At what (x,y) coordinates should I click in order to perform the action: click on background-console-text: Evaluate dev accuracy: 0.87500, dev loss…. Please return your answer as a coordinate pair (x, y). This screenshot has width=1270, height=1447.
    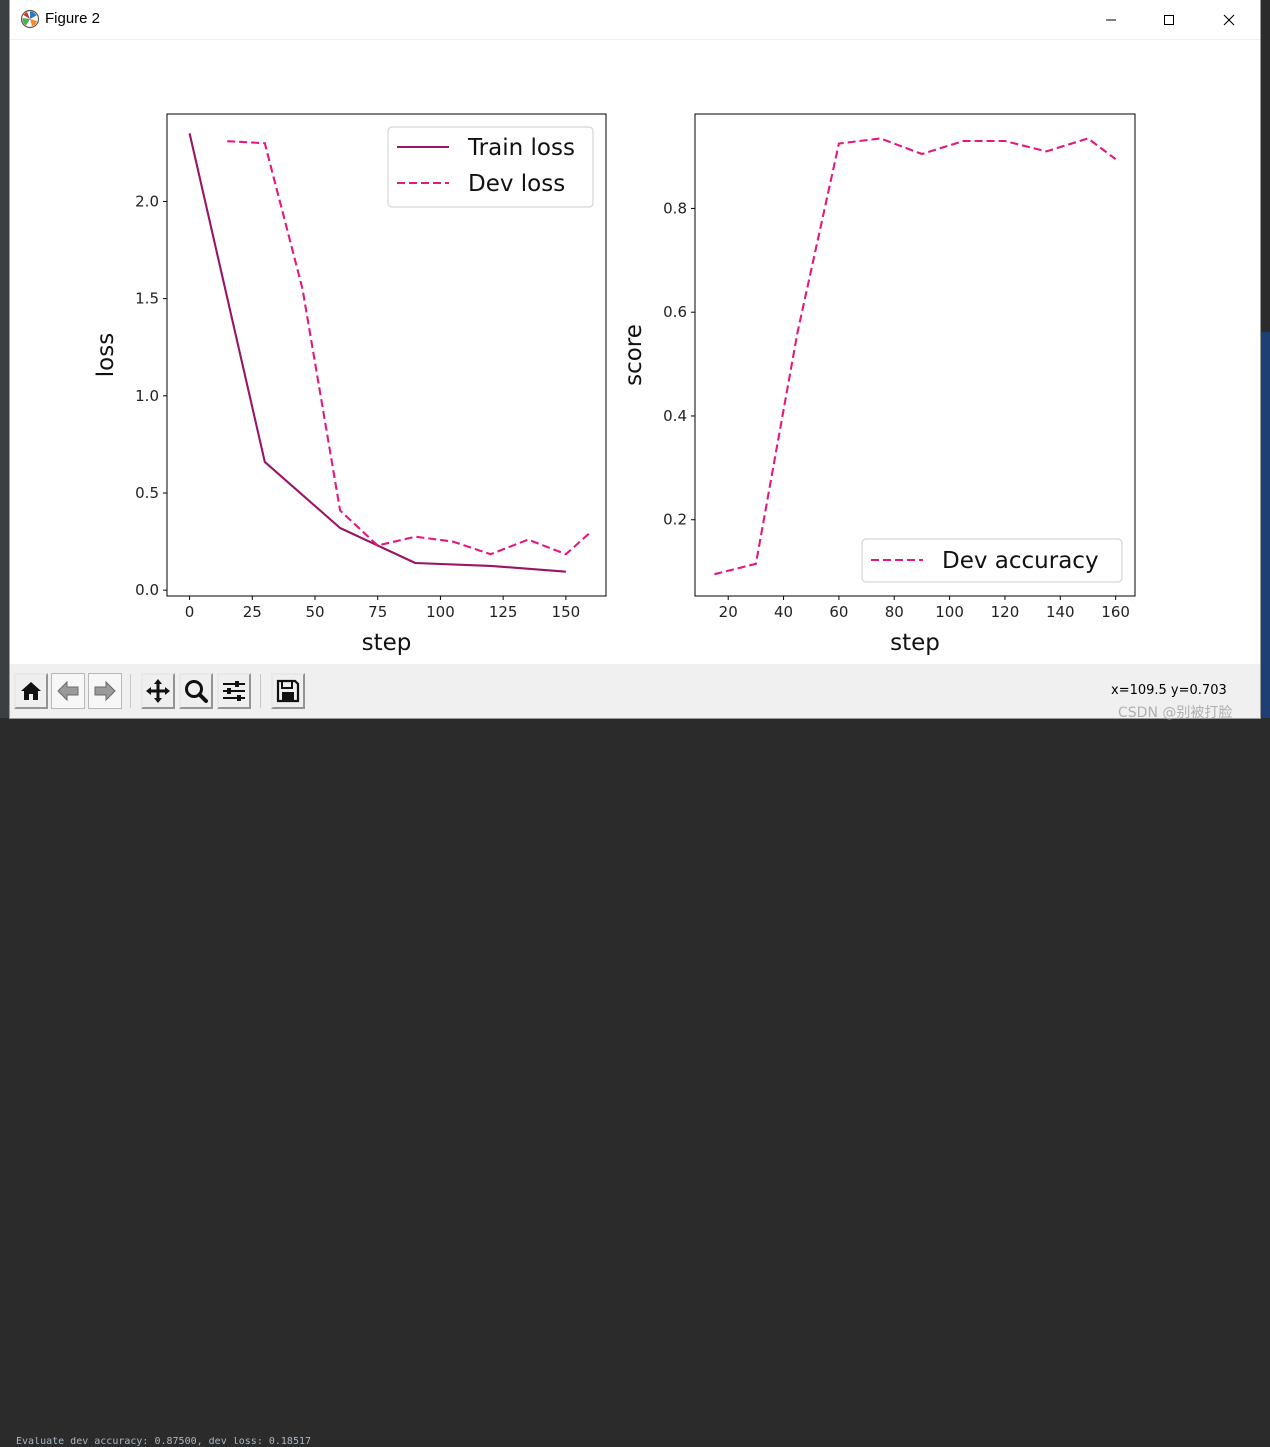
    Looking at the image, I should click on (164, 1442).